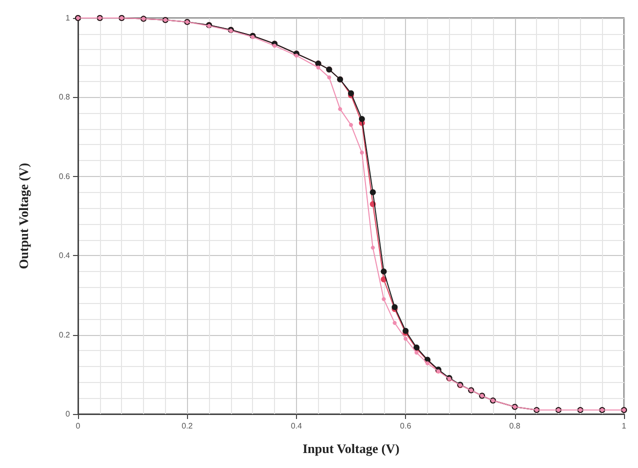 The height and width of the screenshot is (468, 638). Describe the element at coordinates (64, 335) in the screenshot. I see `y-tick-label: 0.2` at that location.